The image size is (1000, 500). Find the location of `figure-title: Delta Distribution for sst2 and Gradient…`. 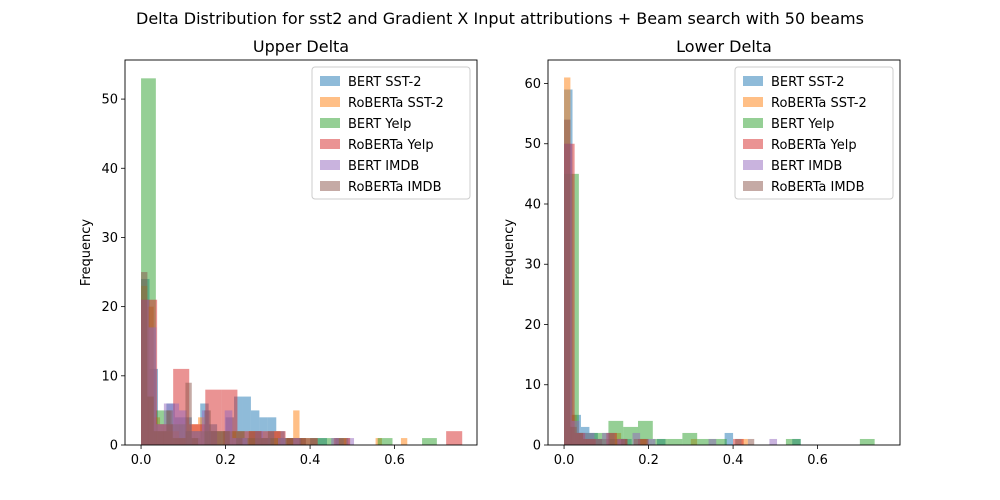

figure-title: Delta Distribution for sst2 and Gradient… is located at coordinates (500, 18).